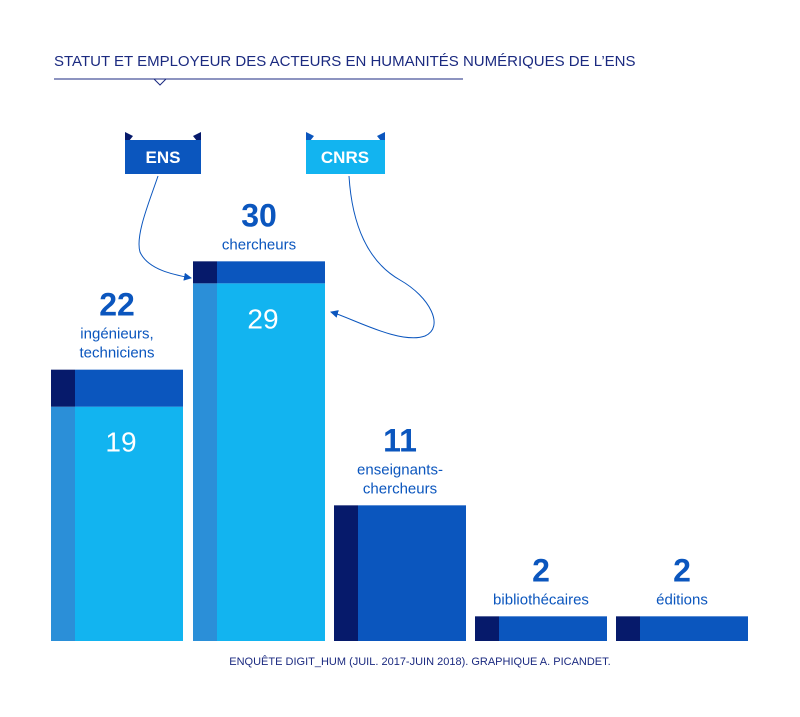 The image size is (800, 717). Describe the element at coordinates (400, 488) in the screenshot. I see `category-label-2-1: chercheurs` at that location.